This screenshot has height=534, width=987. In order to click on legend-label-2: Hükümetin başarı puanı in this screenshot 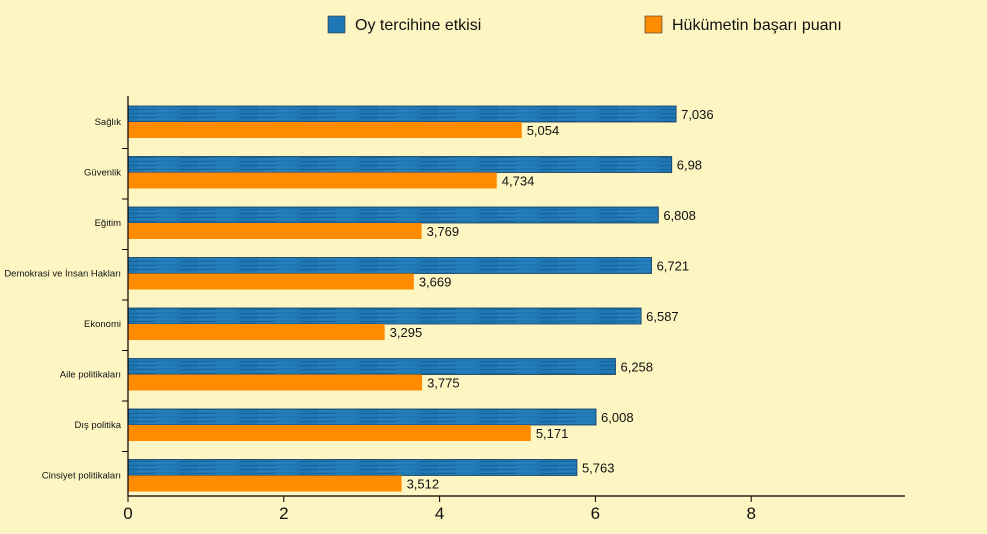, I will do `click(757, 25)`.